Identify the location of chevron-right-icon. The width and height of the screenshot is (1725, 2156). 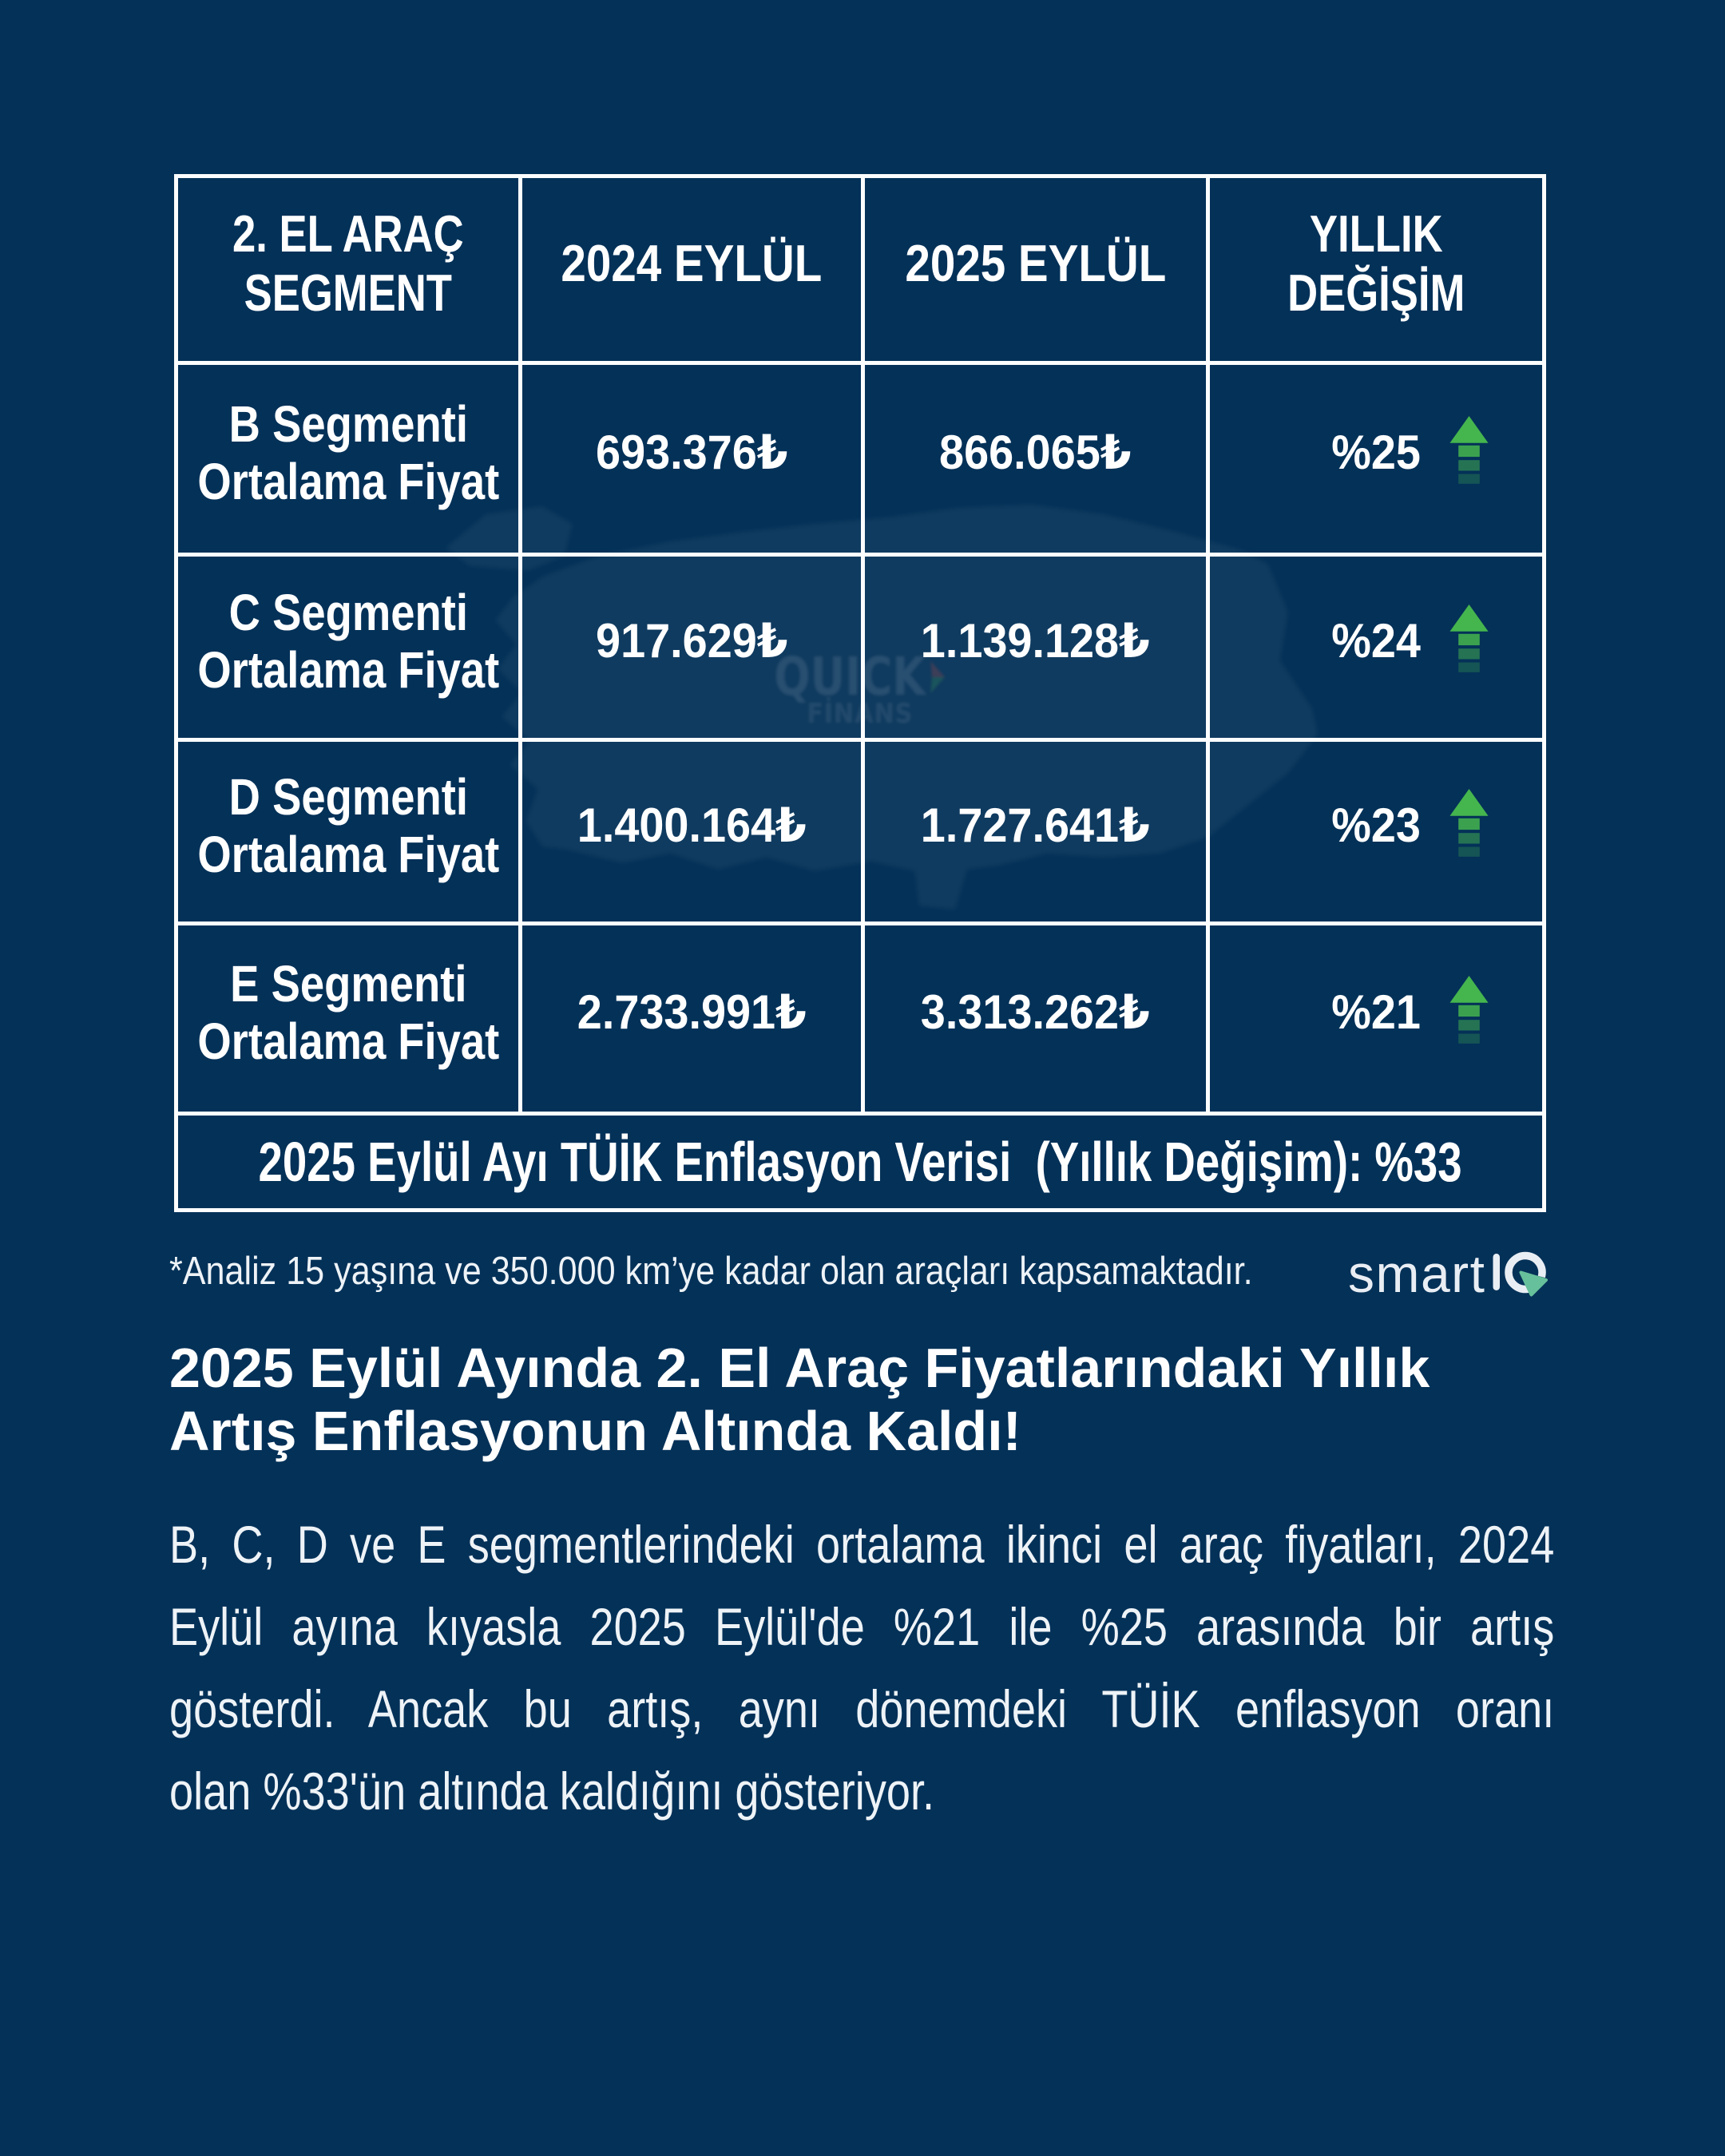
(938, 677).